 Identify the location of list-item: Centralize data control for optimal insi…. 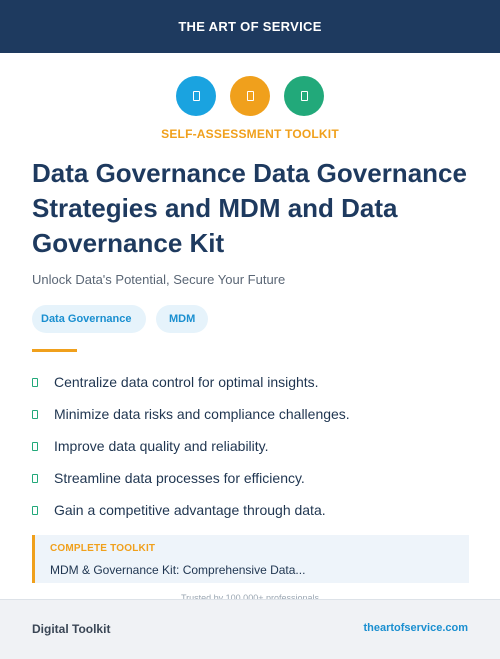
(191, 382).